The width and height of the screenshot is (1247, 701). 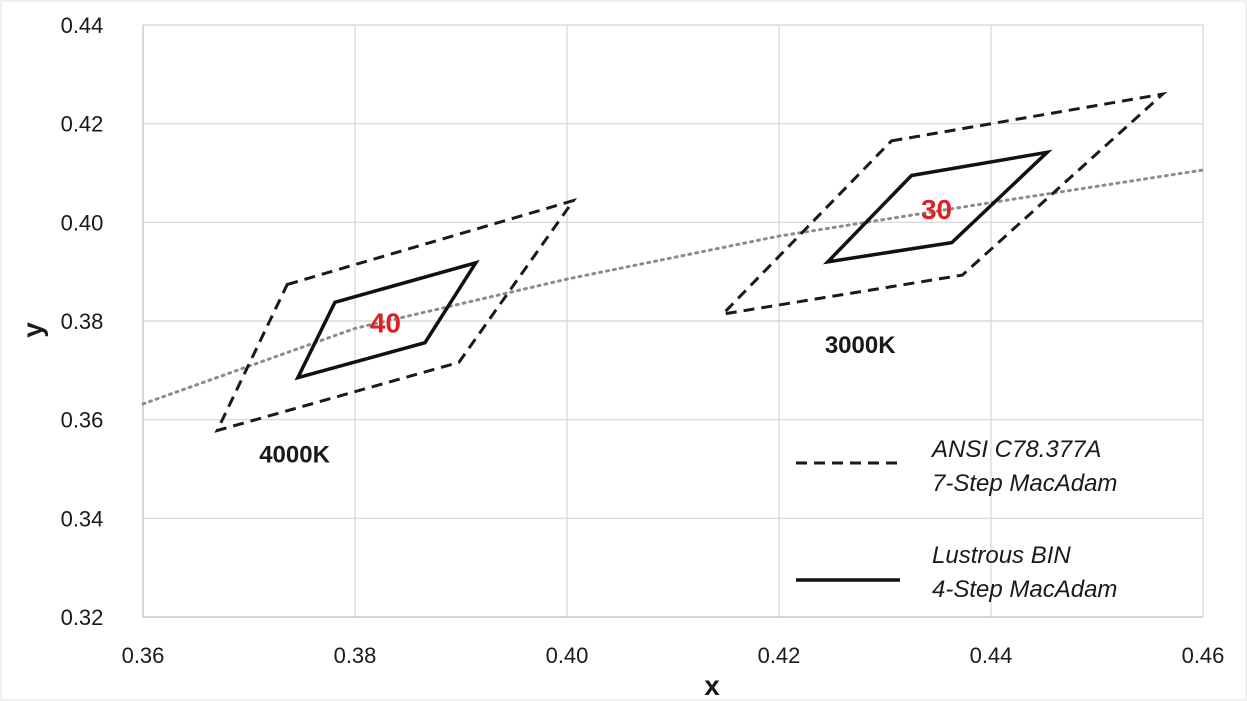 What do you see at coordinates (355, 655) in the screenshot?
I see `x-tick-label: 0.38` at bounding box center [355, 655].